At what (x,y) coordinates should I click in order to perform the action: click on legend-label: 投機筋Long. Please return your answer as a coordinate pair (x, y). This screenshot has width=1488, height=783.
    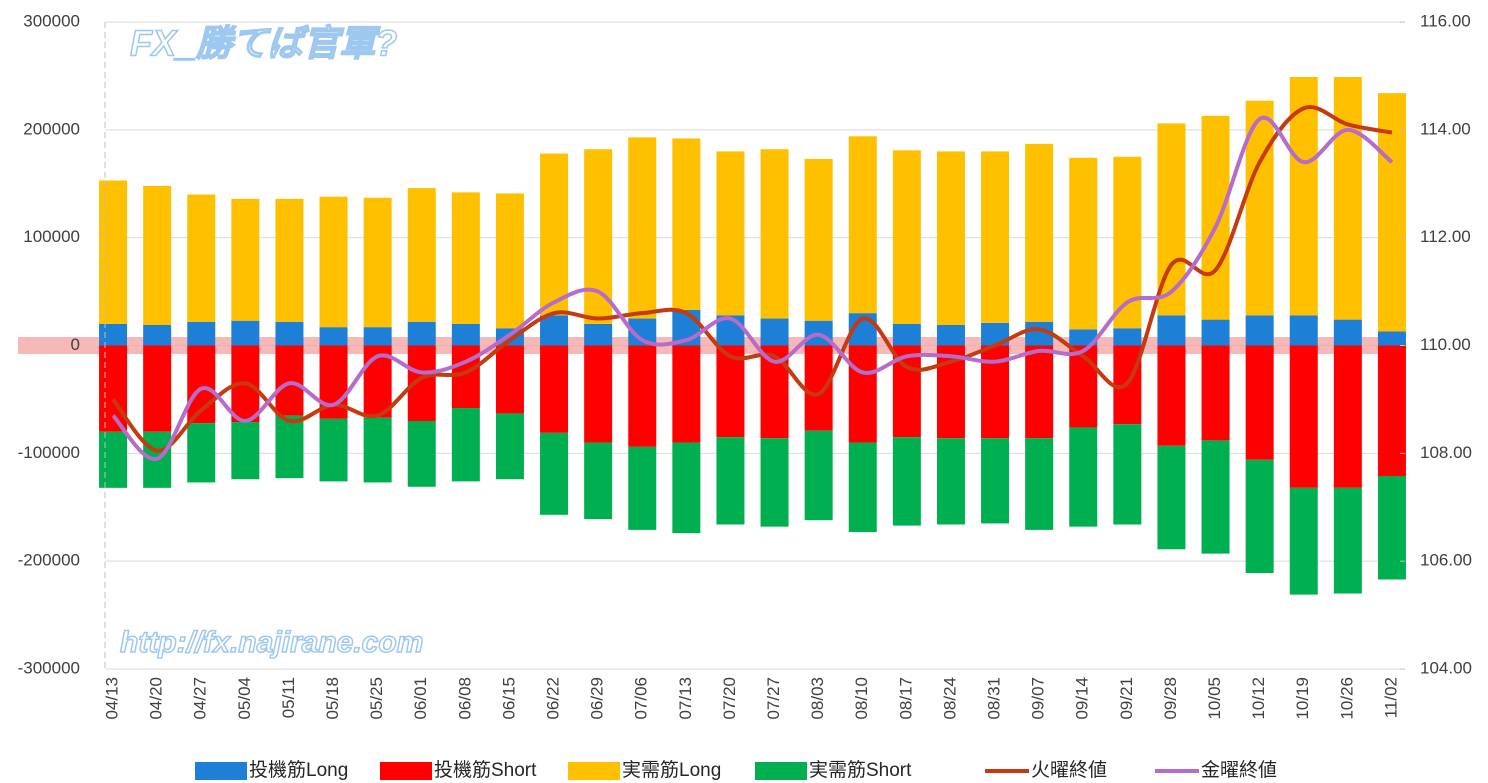
    Looking at the image, I should click on (298, 770).